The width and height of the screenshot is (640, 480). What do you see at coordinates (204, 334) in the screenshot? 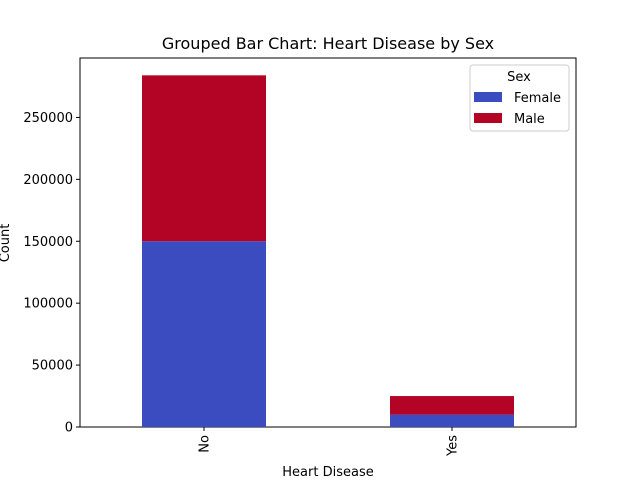
I see `bar-female-no` at bounding box center [204, 334].